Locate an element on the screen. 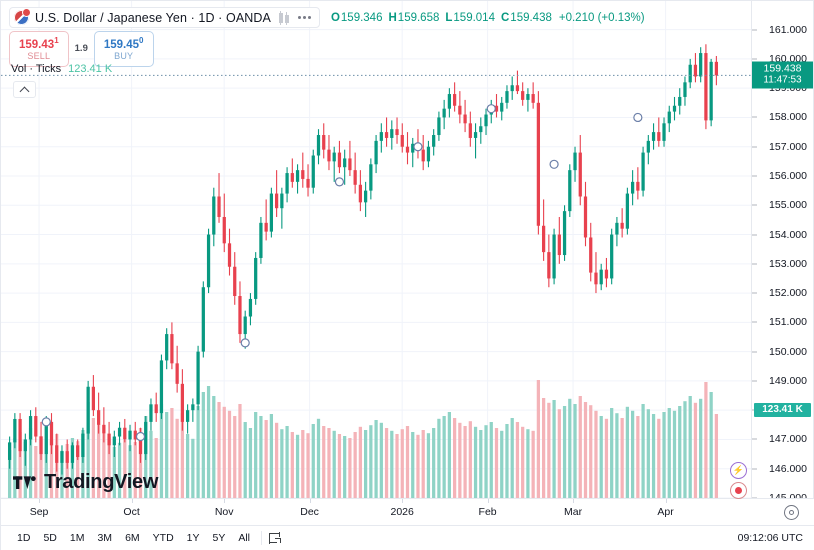 This screenshot has height=550, width=814. spread-value: 1.9 is located at coordinates (81, 49).